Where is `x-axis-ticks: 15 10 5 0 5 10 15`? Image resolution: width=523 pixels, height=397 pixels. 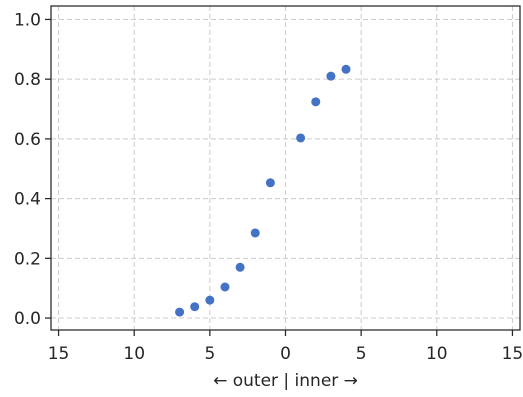 x-axis-ticks: 15 10 5 0 5 10 15 is located at coordinates (285, 347).